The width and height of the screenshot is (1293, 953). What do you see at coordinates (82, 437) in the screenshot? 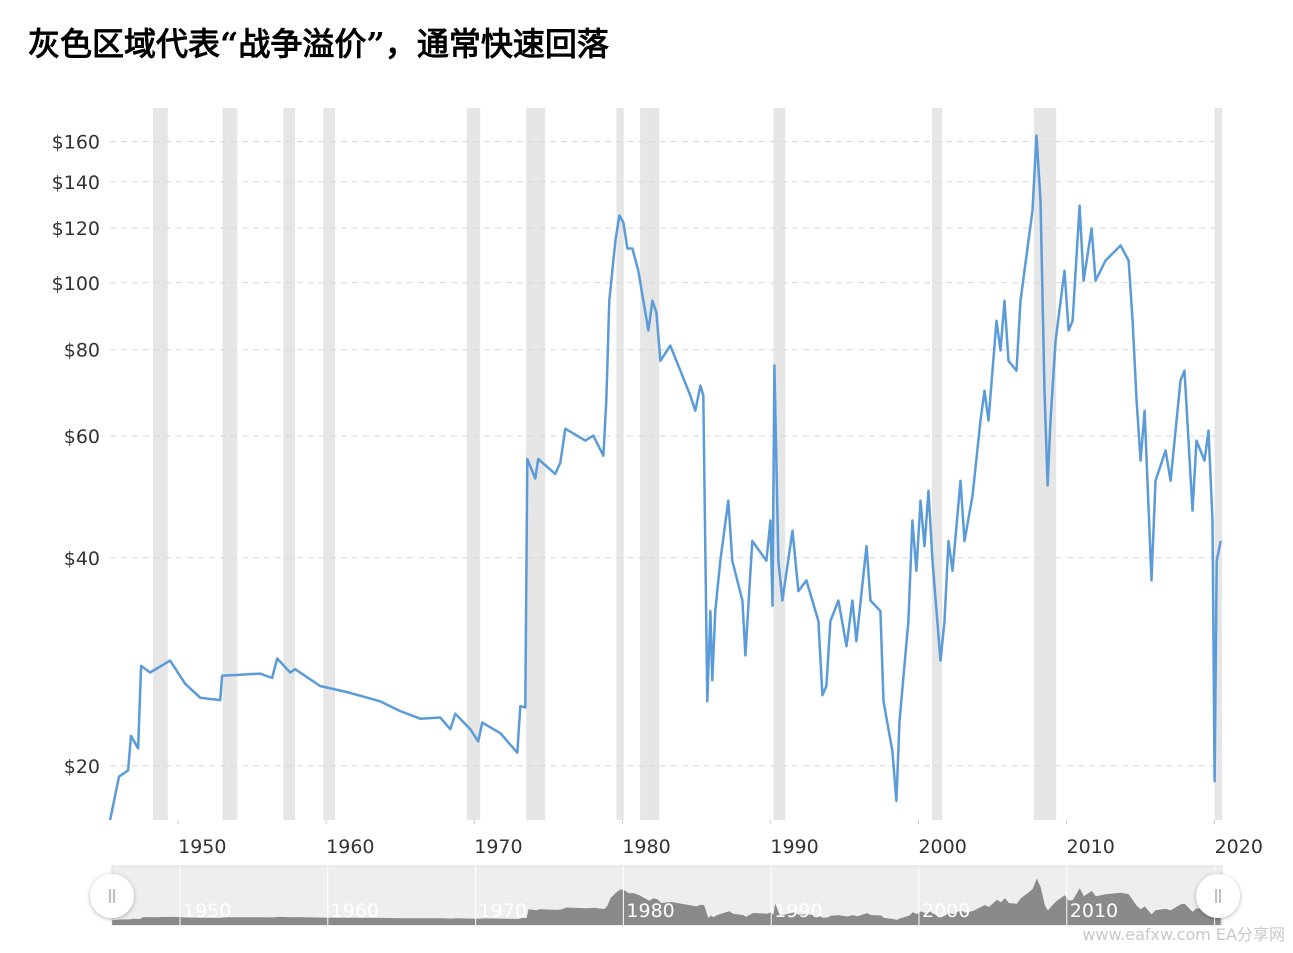
I see `y-tick-label: $60` at bounding box center [82, 437].